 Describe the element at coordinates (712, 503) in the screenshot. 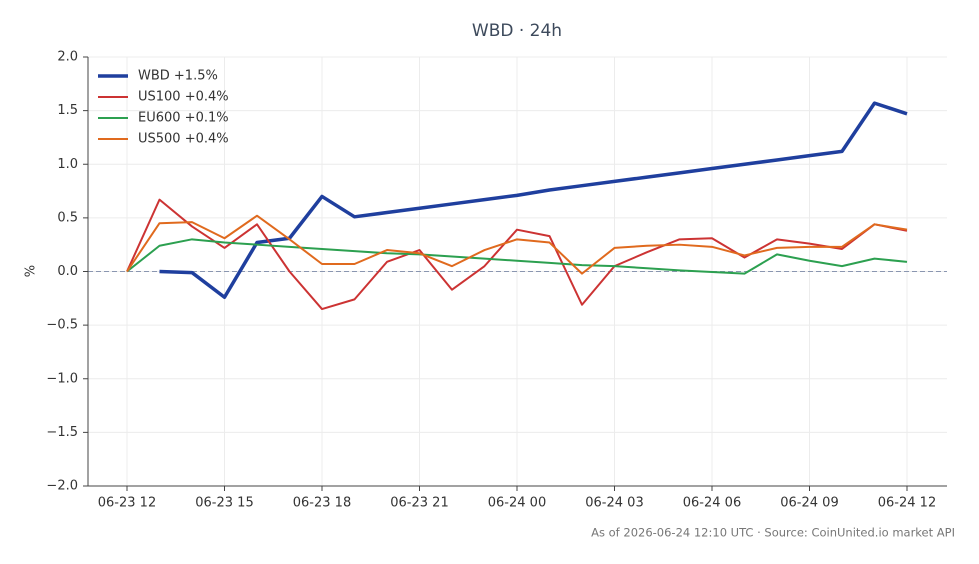

I see `x-tick-label: 06-24 06` at that location.